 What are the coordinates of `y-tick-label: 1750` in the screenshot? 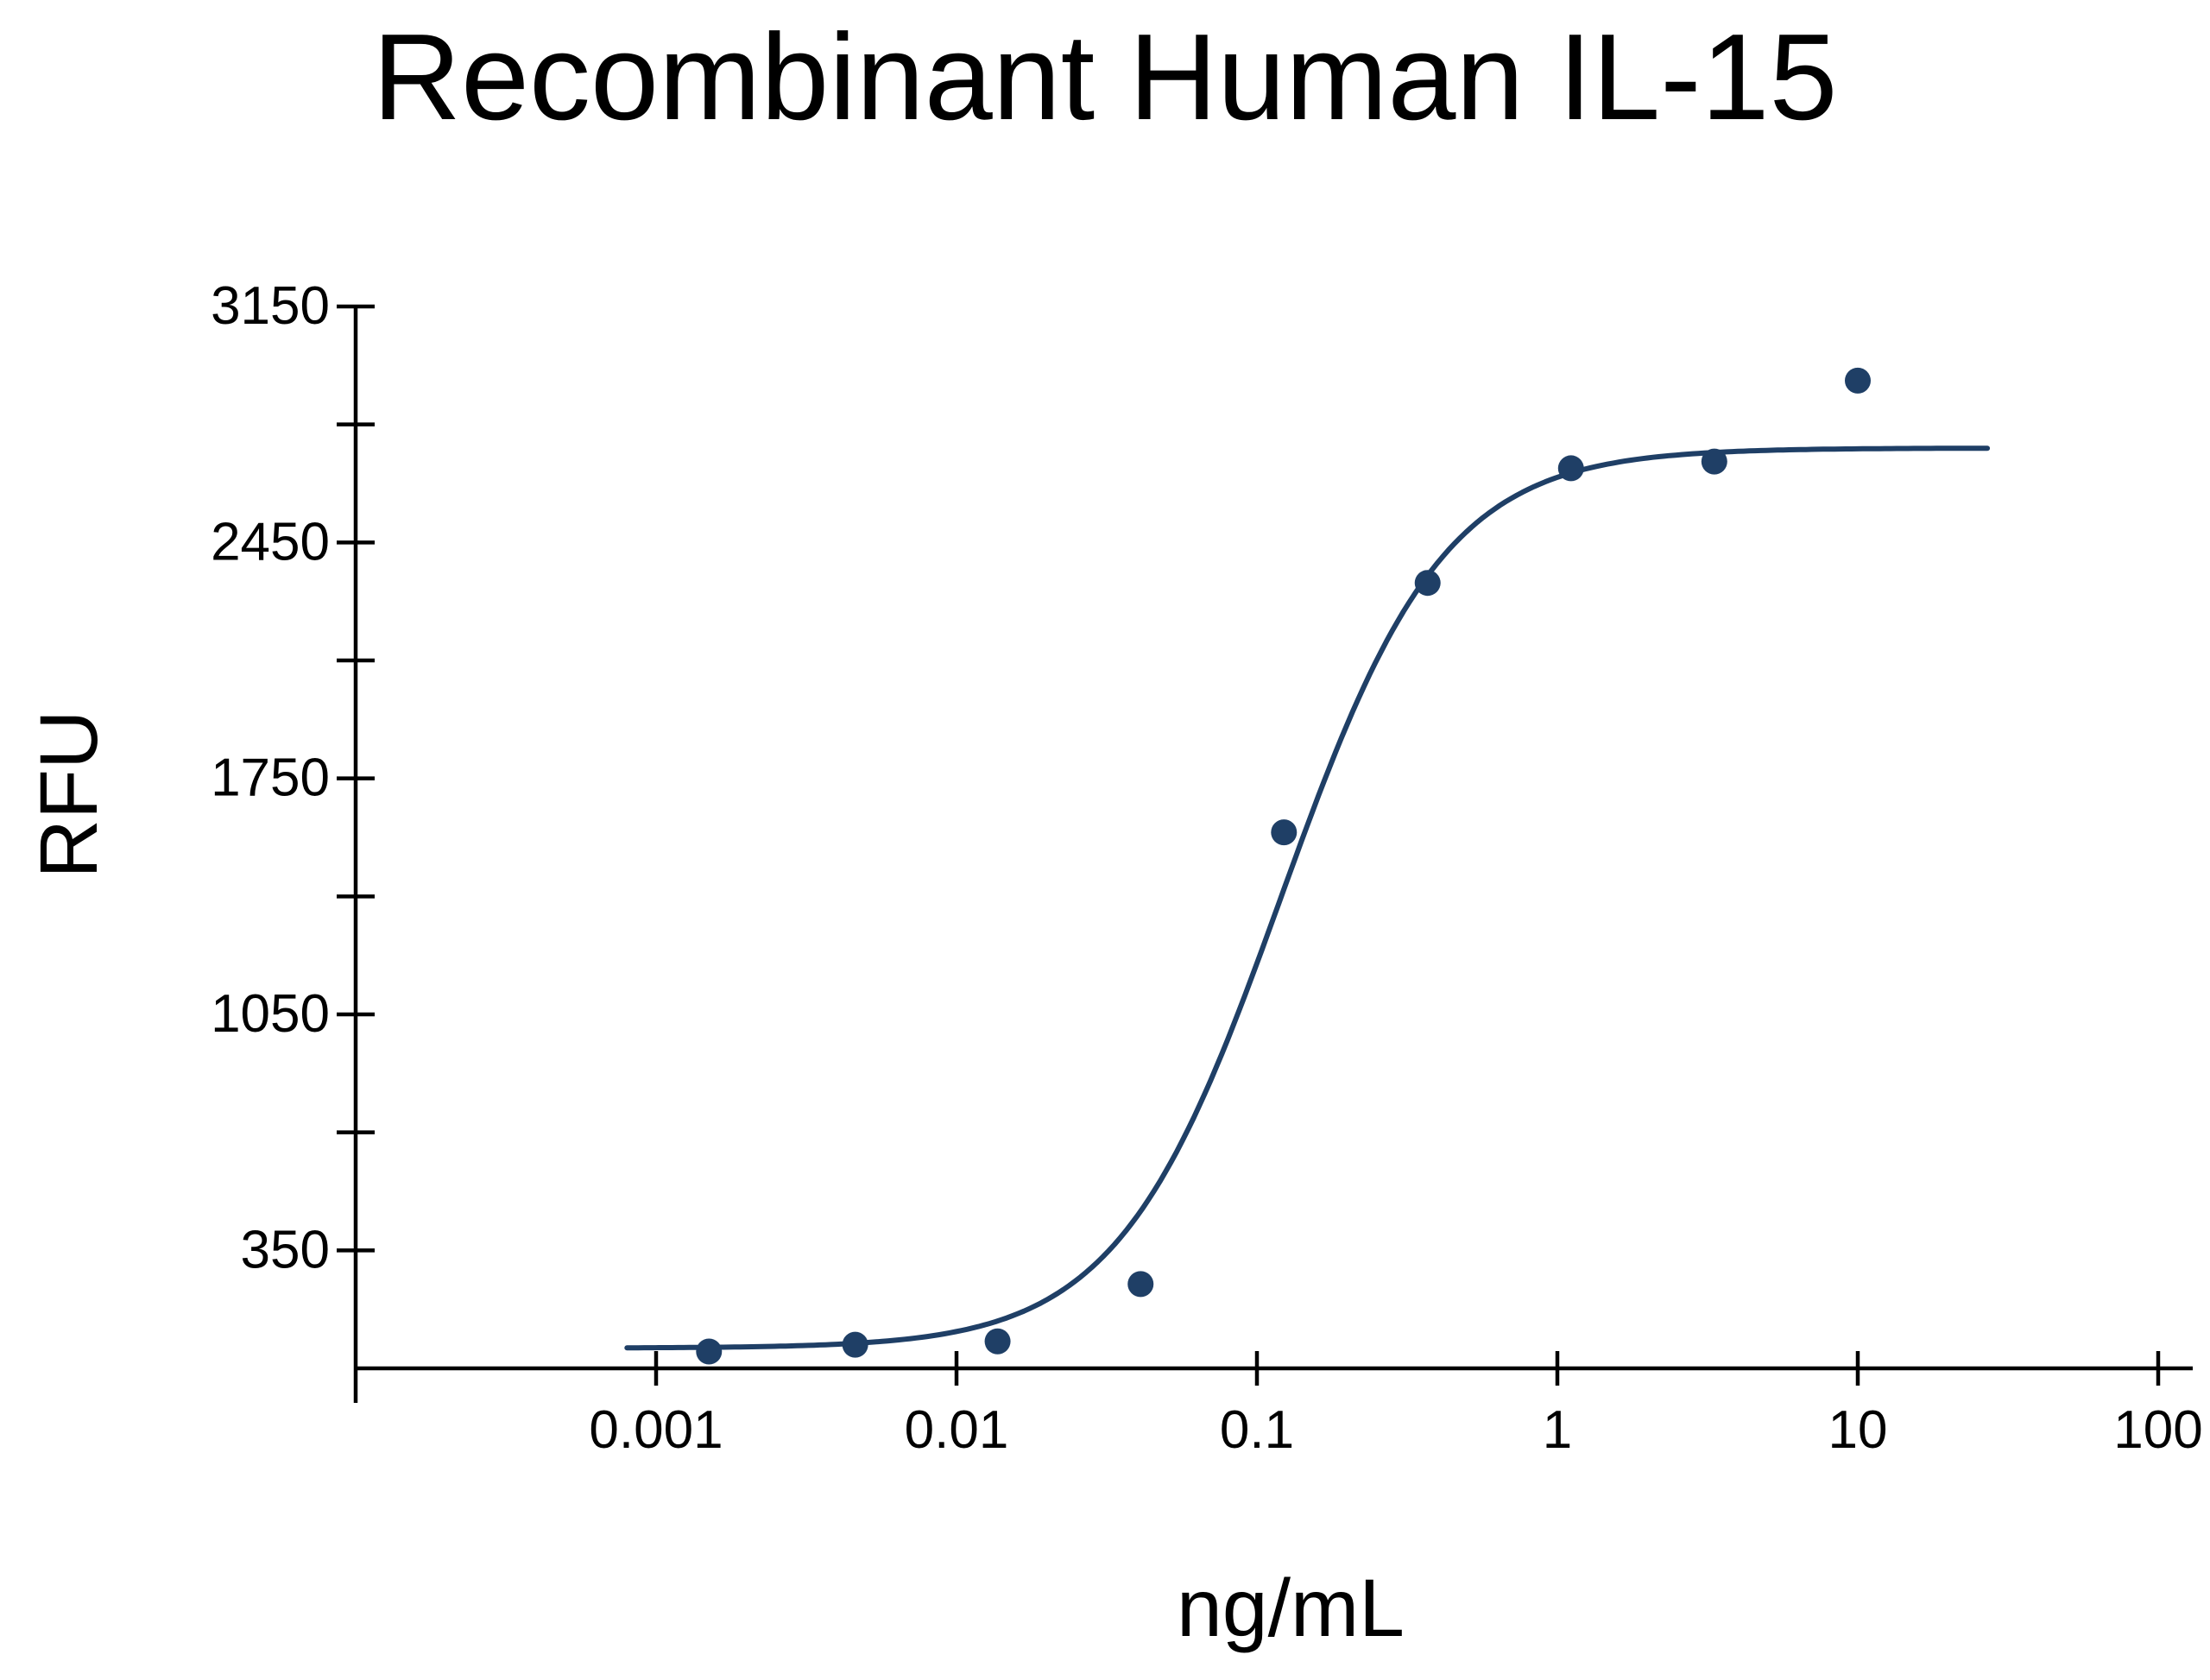 It's located at (270, 778).